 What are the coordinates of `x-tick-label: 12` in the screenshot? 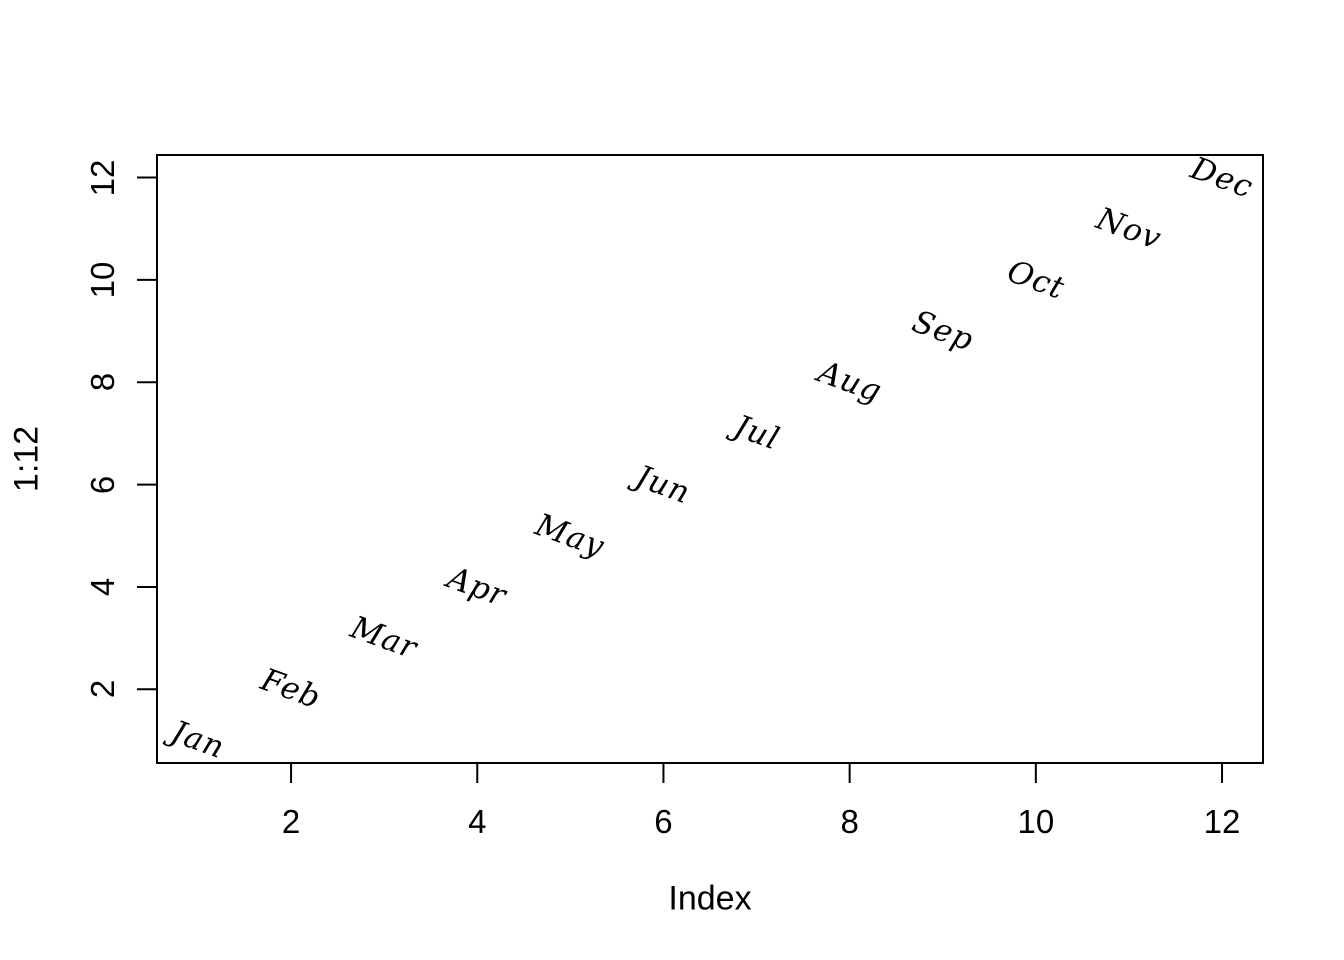 It's located at (1222, 821).